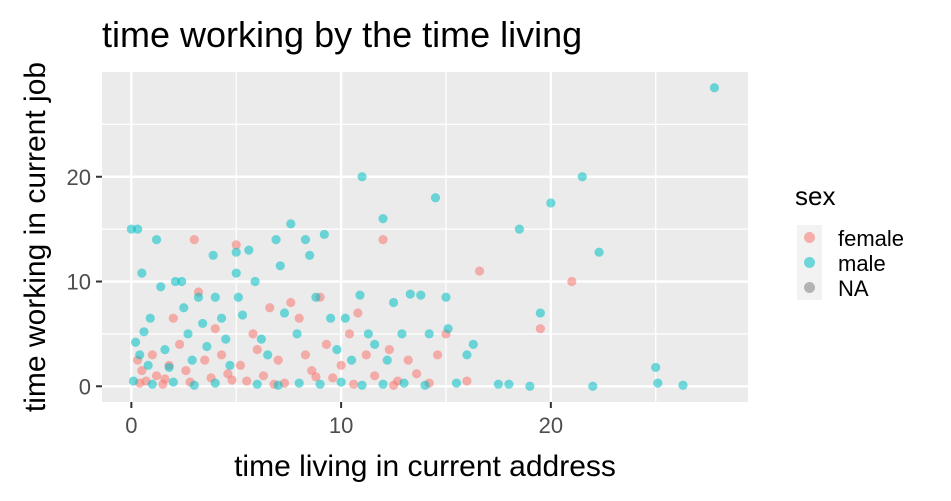  I want to click on legend-title: sex, so click(815, 196).